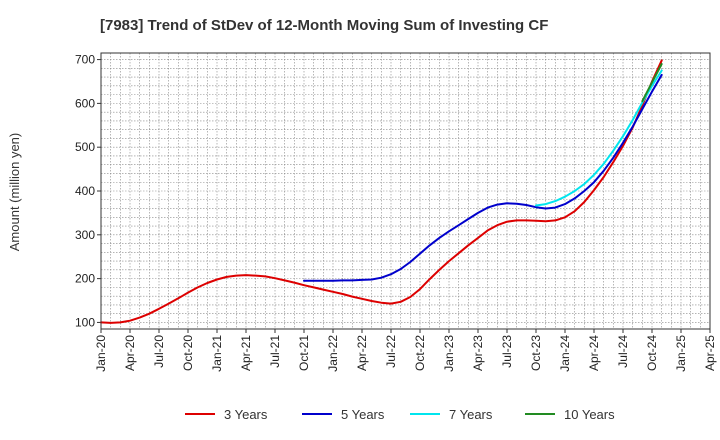  What do you see at coordinates (652, 353) in the screenshot?
I see `x-tick-label: Oct-24` at bounding box center [652, 353].